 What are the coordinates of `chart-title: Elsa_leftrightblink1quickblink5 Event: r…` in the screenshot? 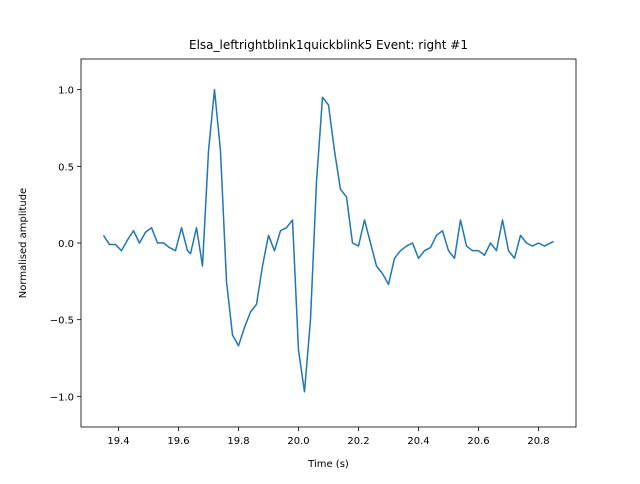 It's located at (328, 45).